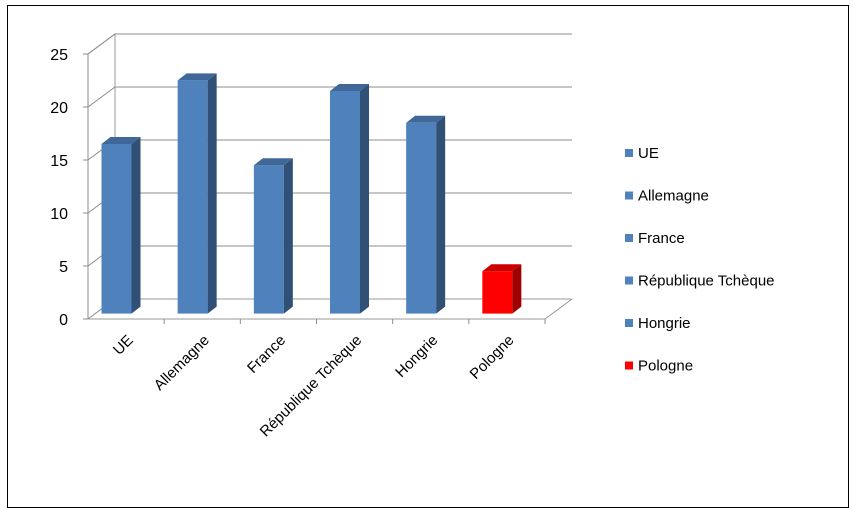  What do you see at coordinates (59, 214) in the screenshot?
I see `y-tick-label: 10` at bounding box center [59, 214].